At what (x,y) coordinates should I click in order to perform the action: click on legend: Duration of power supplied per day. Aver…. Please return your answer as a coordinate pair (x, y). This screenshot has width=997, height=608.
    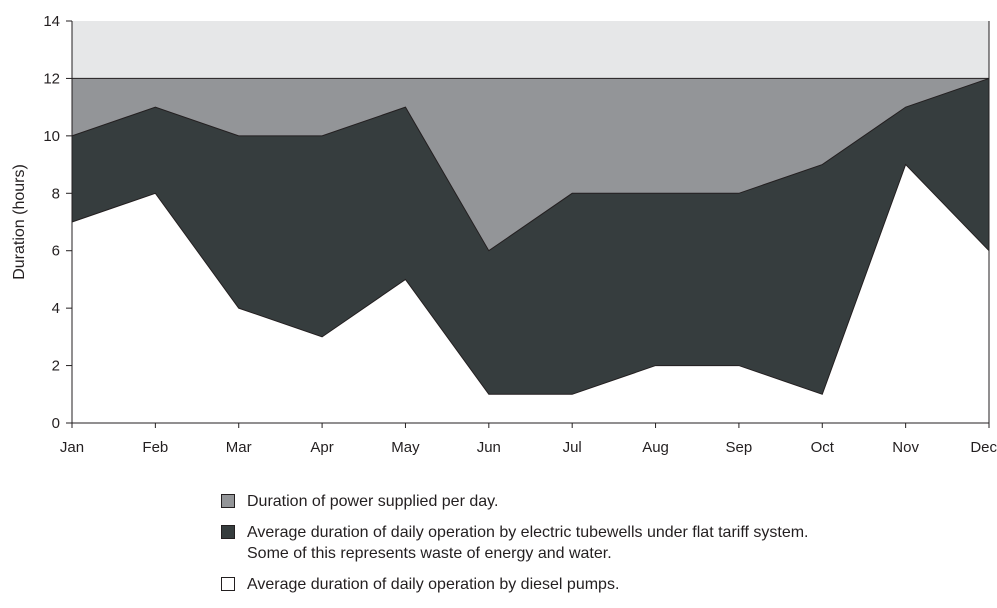
    Looking at the image, I should click on (601, 548).